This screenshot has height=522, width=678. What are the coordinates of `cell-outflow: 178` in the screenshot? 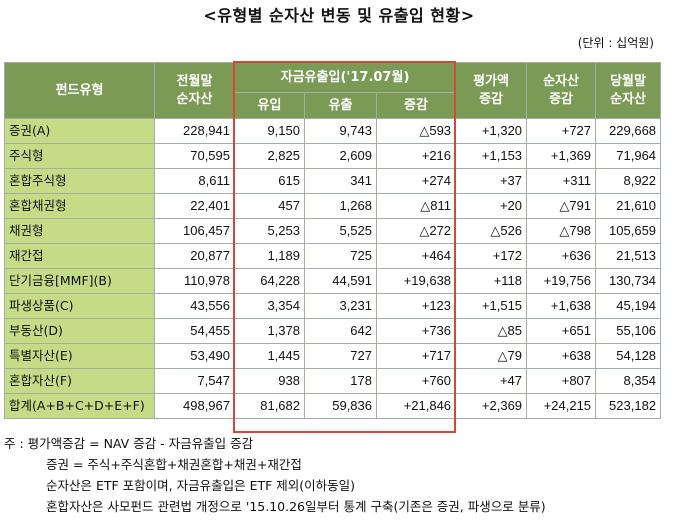 It's located at (340, 381).